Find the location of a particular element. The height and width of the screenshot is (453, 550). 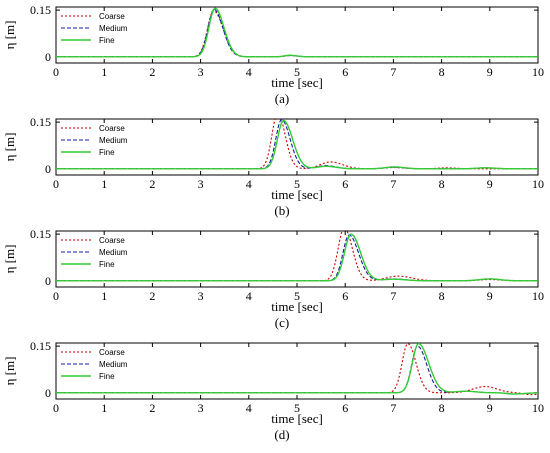

panel-label: (d) is located at coordinates (281, 434).